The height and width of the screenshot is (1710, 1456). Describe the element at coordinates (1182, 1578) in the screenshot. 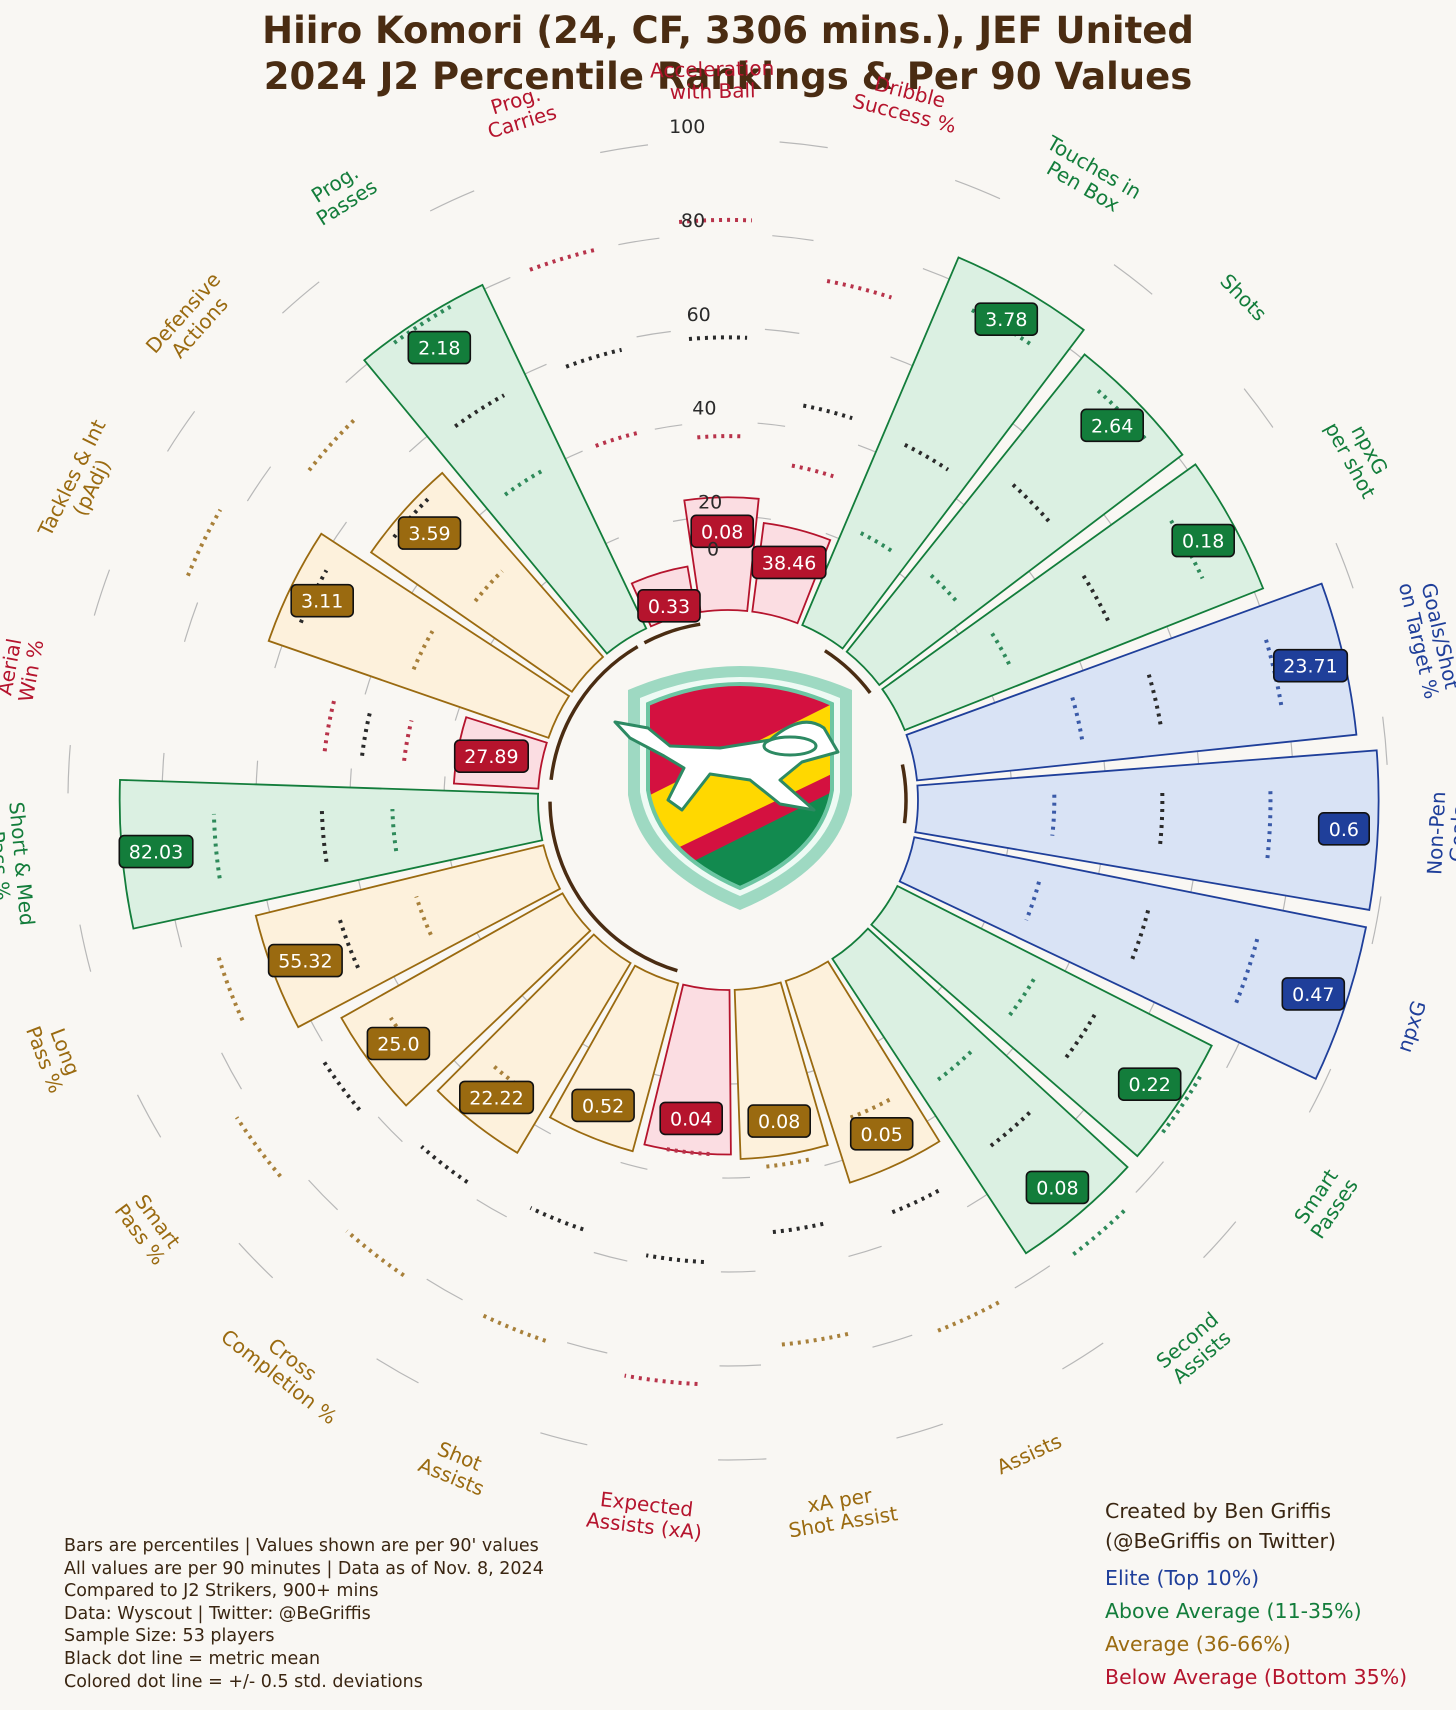

I see `legend-elite: Elite (Top 10%)` at that location.